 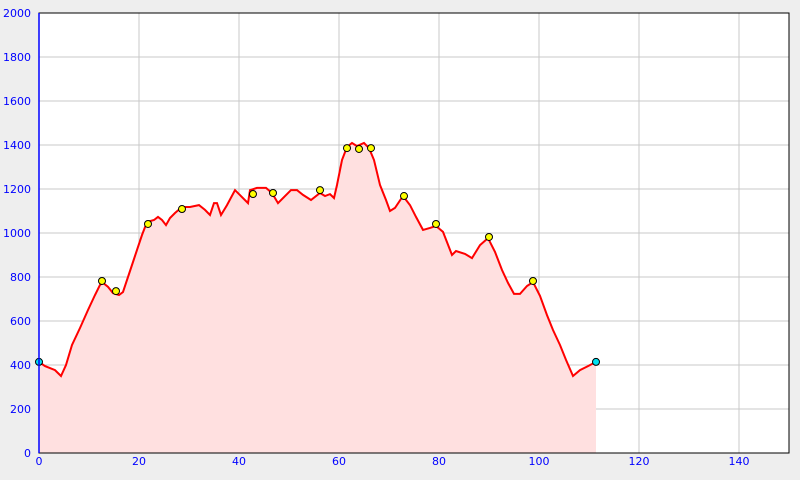 What do you see at coordinates (596, 361) in the screenshot?
I see `endpoint-marker` at bounding box center [596, 361].